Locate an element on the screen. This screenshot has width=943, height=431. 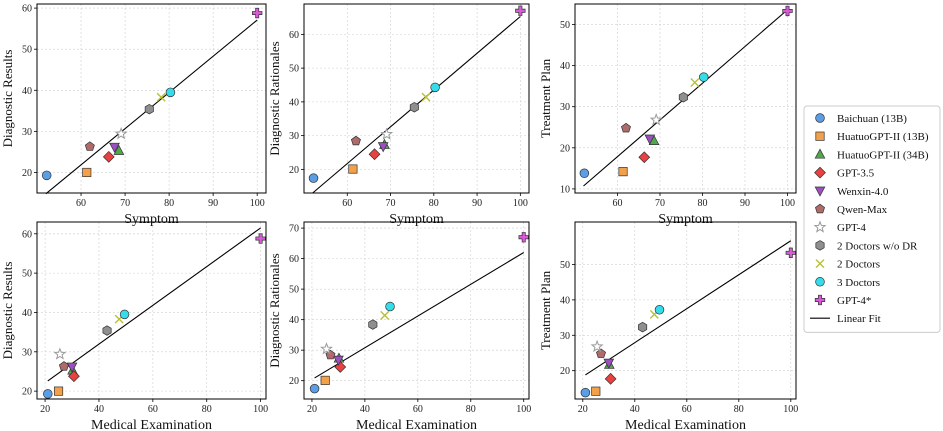
legend-label: Qwen-Max is located at coordinates (862, 210).